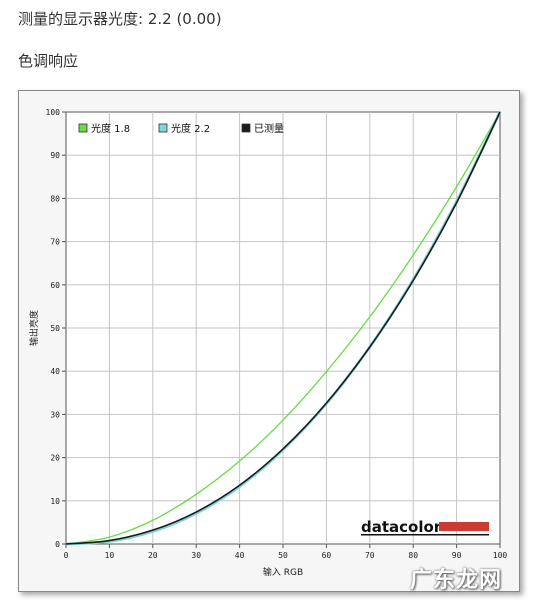 The width and height of the screenshot is (537, 610). I want to click on y-axis-title: 输出亮度, so click(34, 328).